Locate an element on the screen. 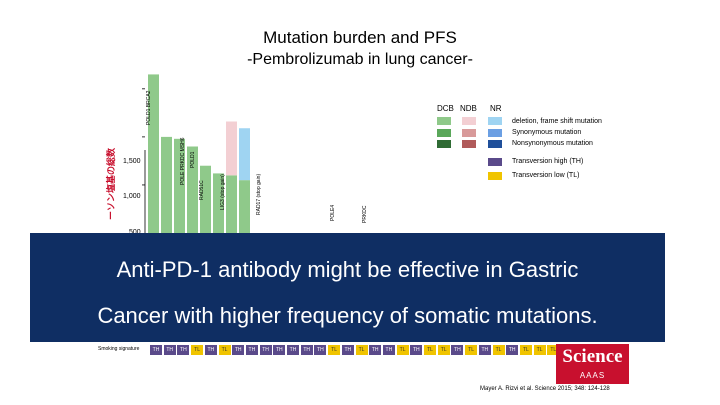  swatch-ndb-nonsynonymous is located at coordinates (469, 144).